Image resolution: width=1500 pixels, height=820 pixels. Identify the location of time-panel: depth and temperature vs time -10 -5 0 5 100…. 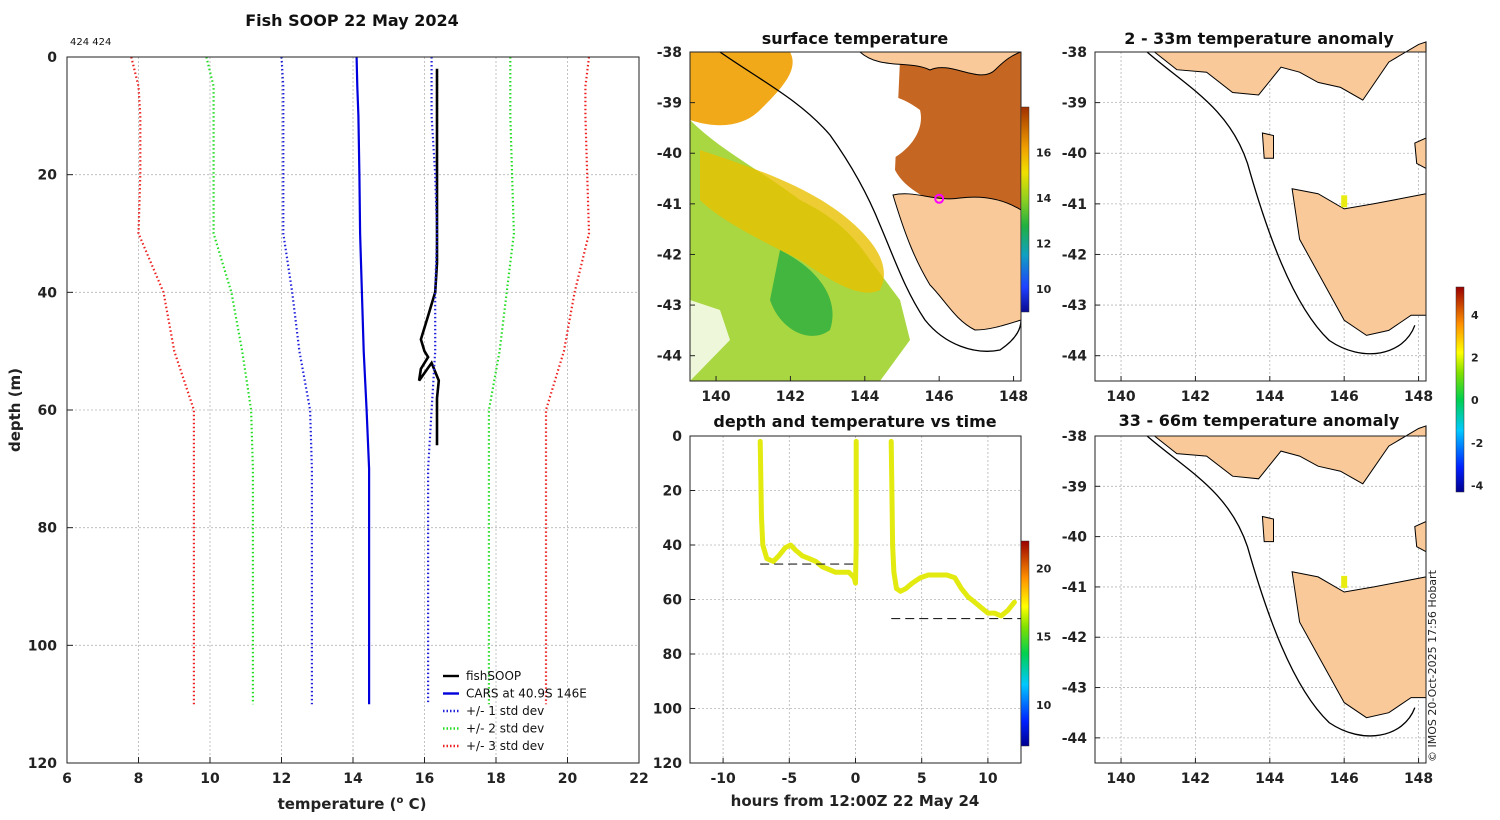
(852, 611).